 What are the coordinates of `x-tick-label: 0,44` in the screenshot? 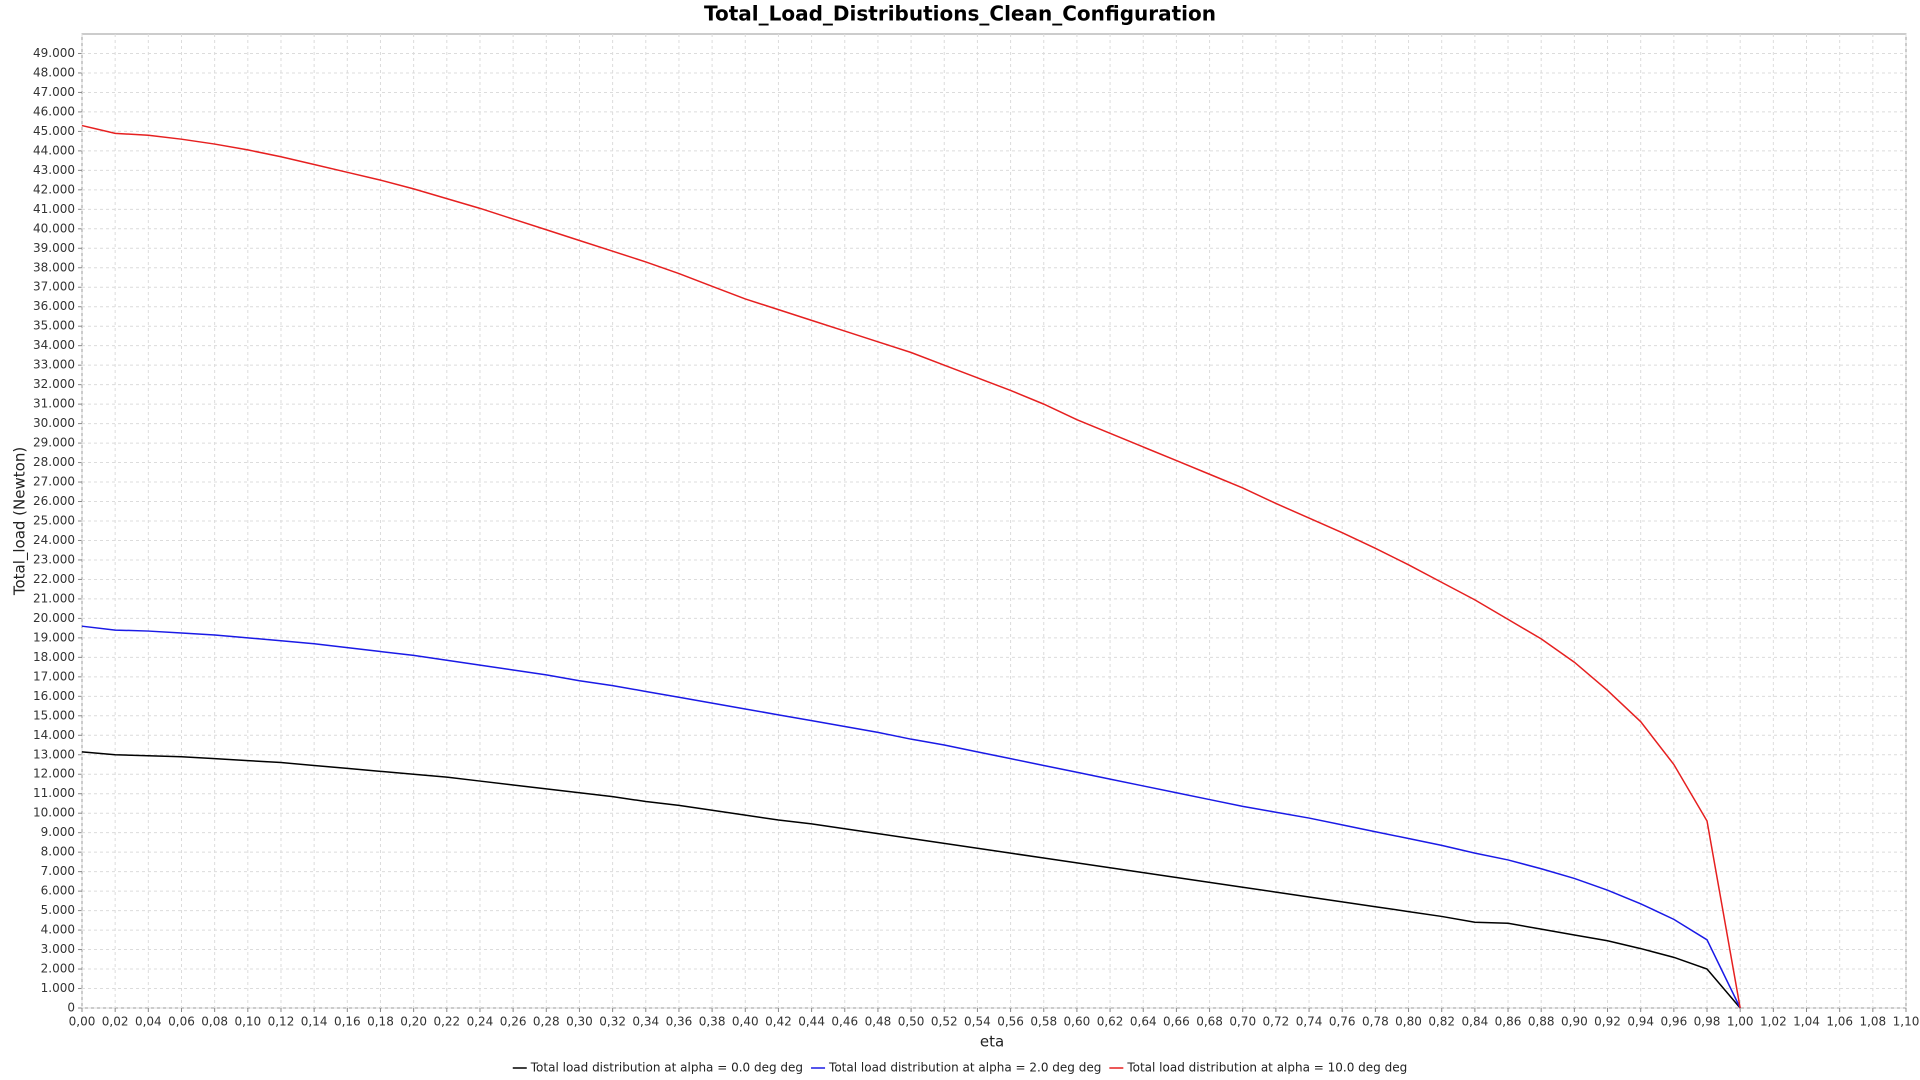 It's located at (811, 1022).